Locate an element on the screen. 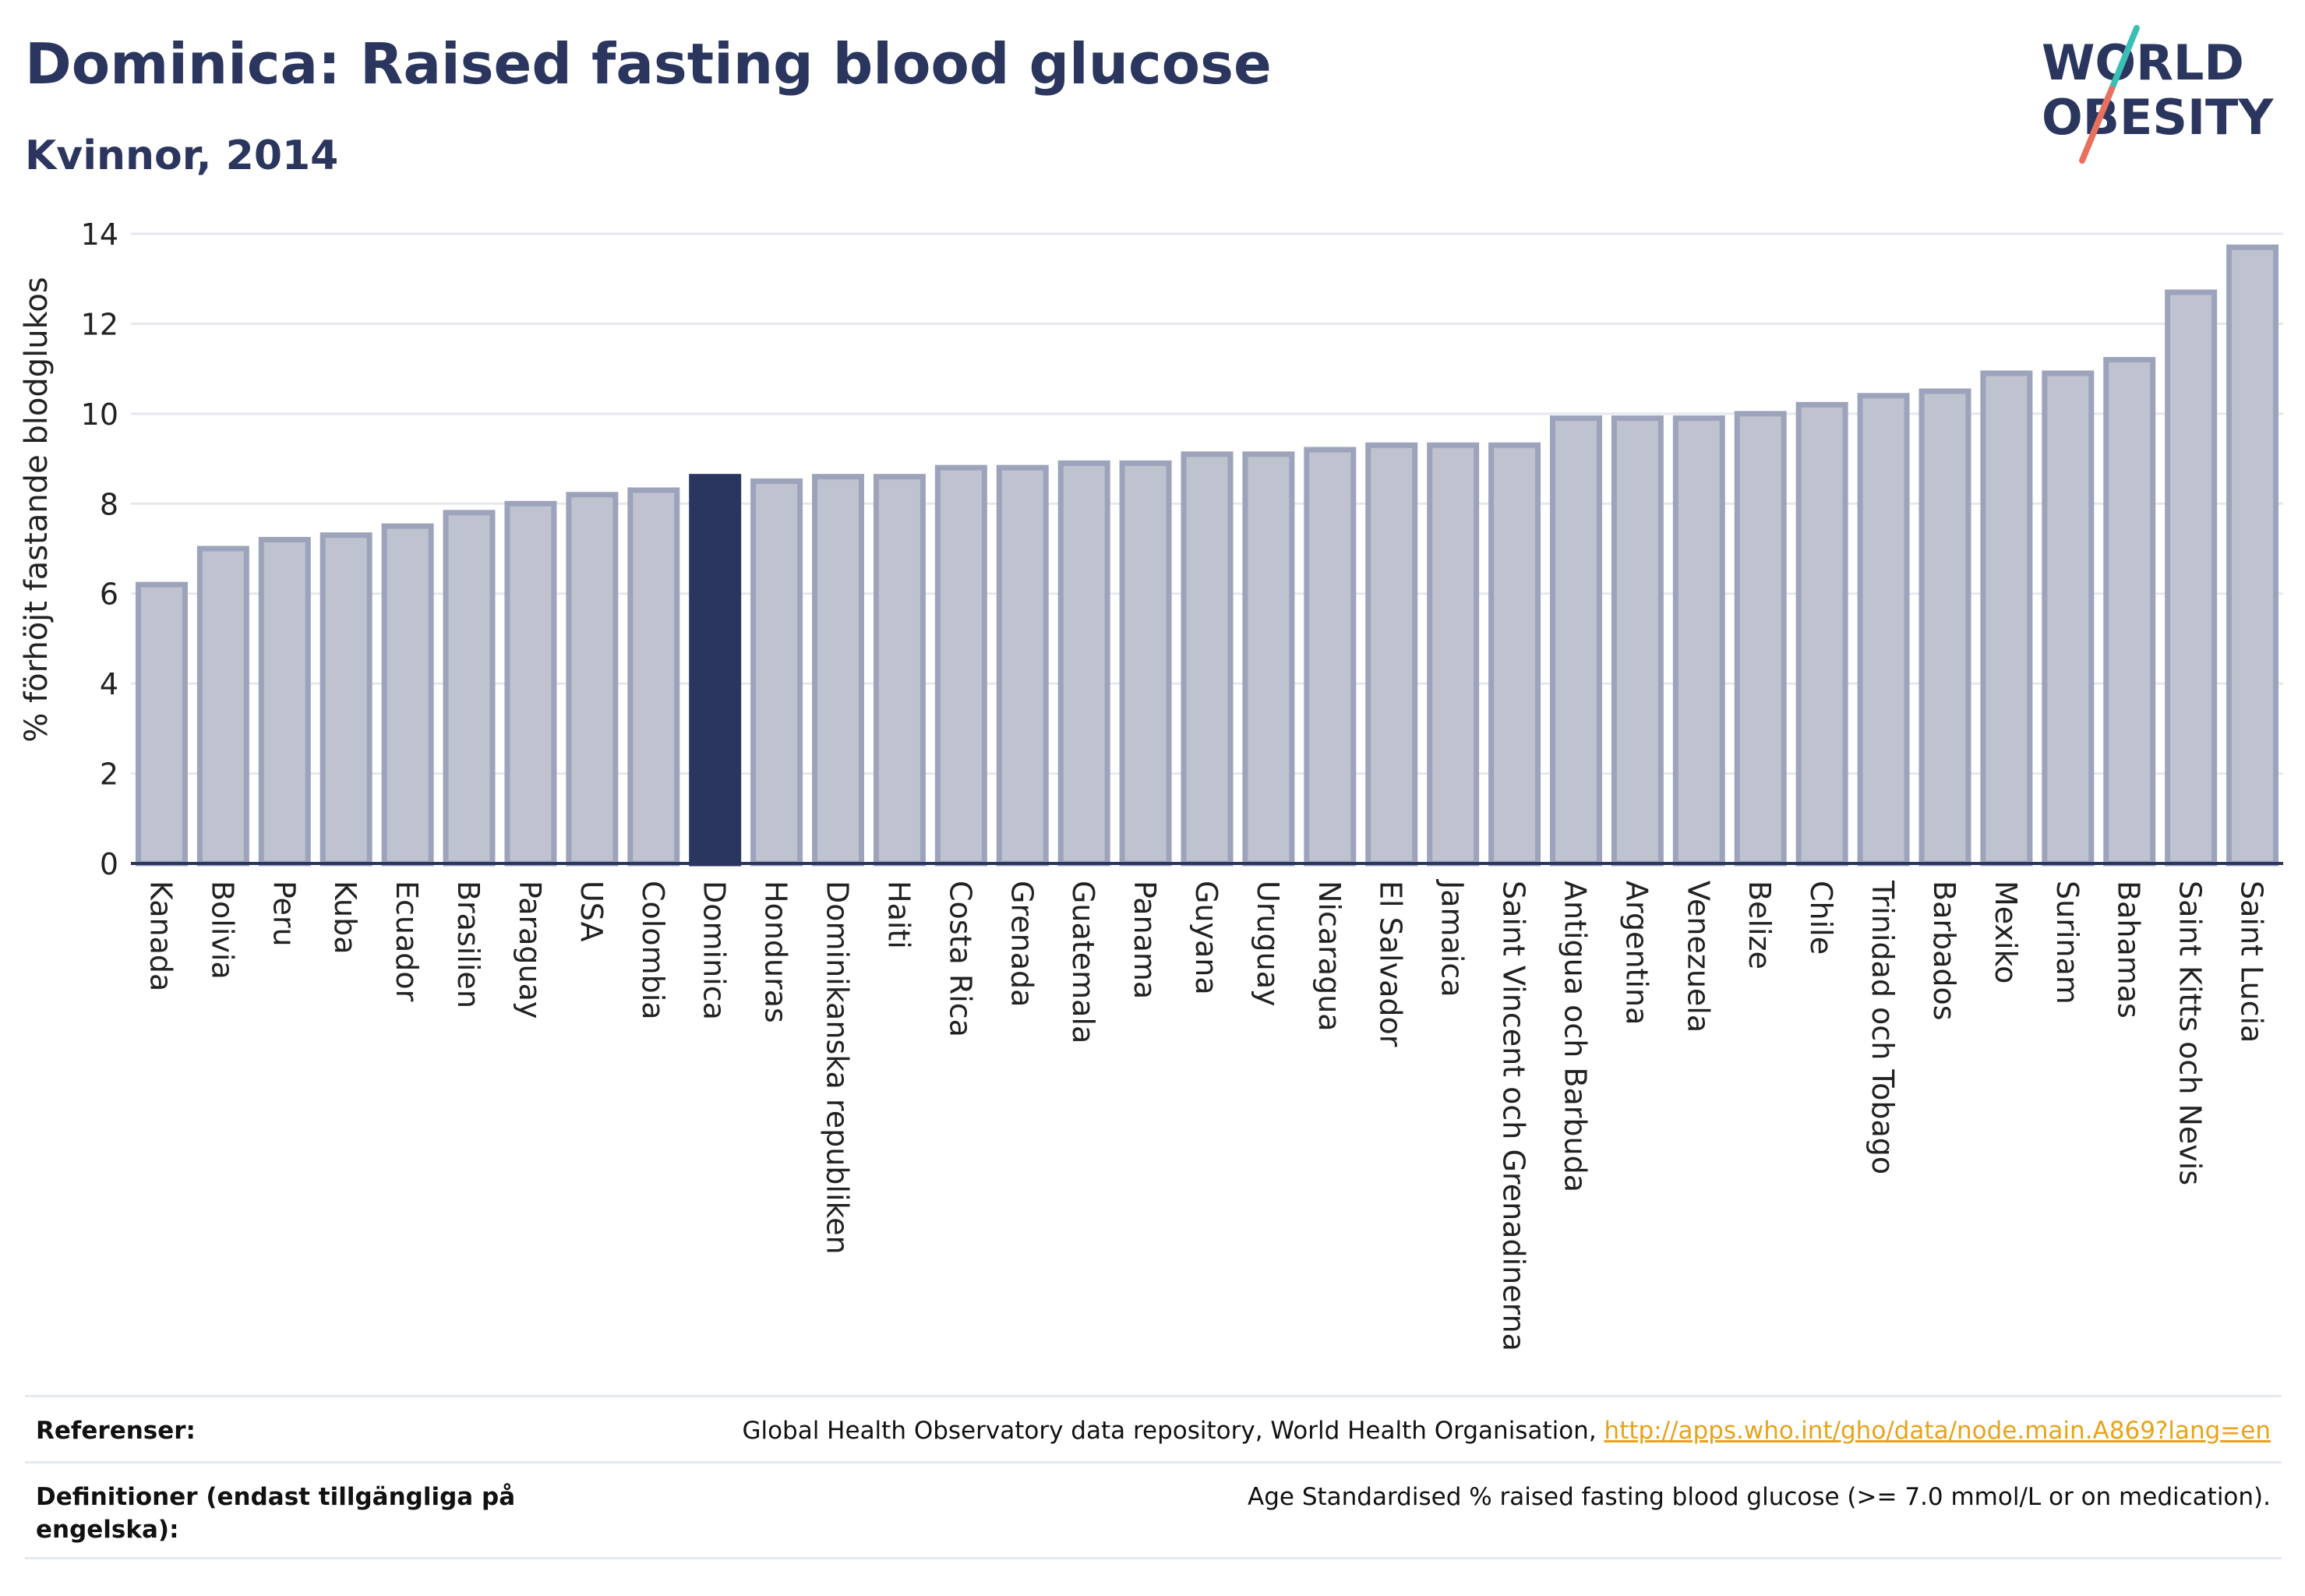 Image resolution: width=2305 pixels, height=1596 pixels. x-tick-label: Ecuador is located at coordinates (407, 941).